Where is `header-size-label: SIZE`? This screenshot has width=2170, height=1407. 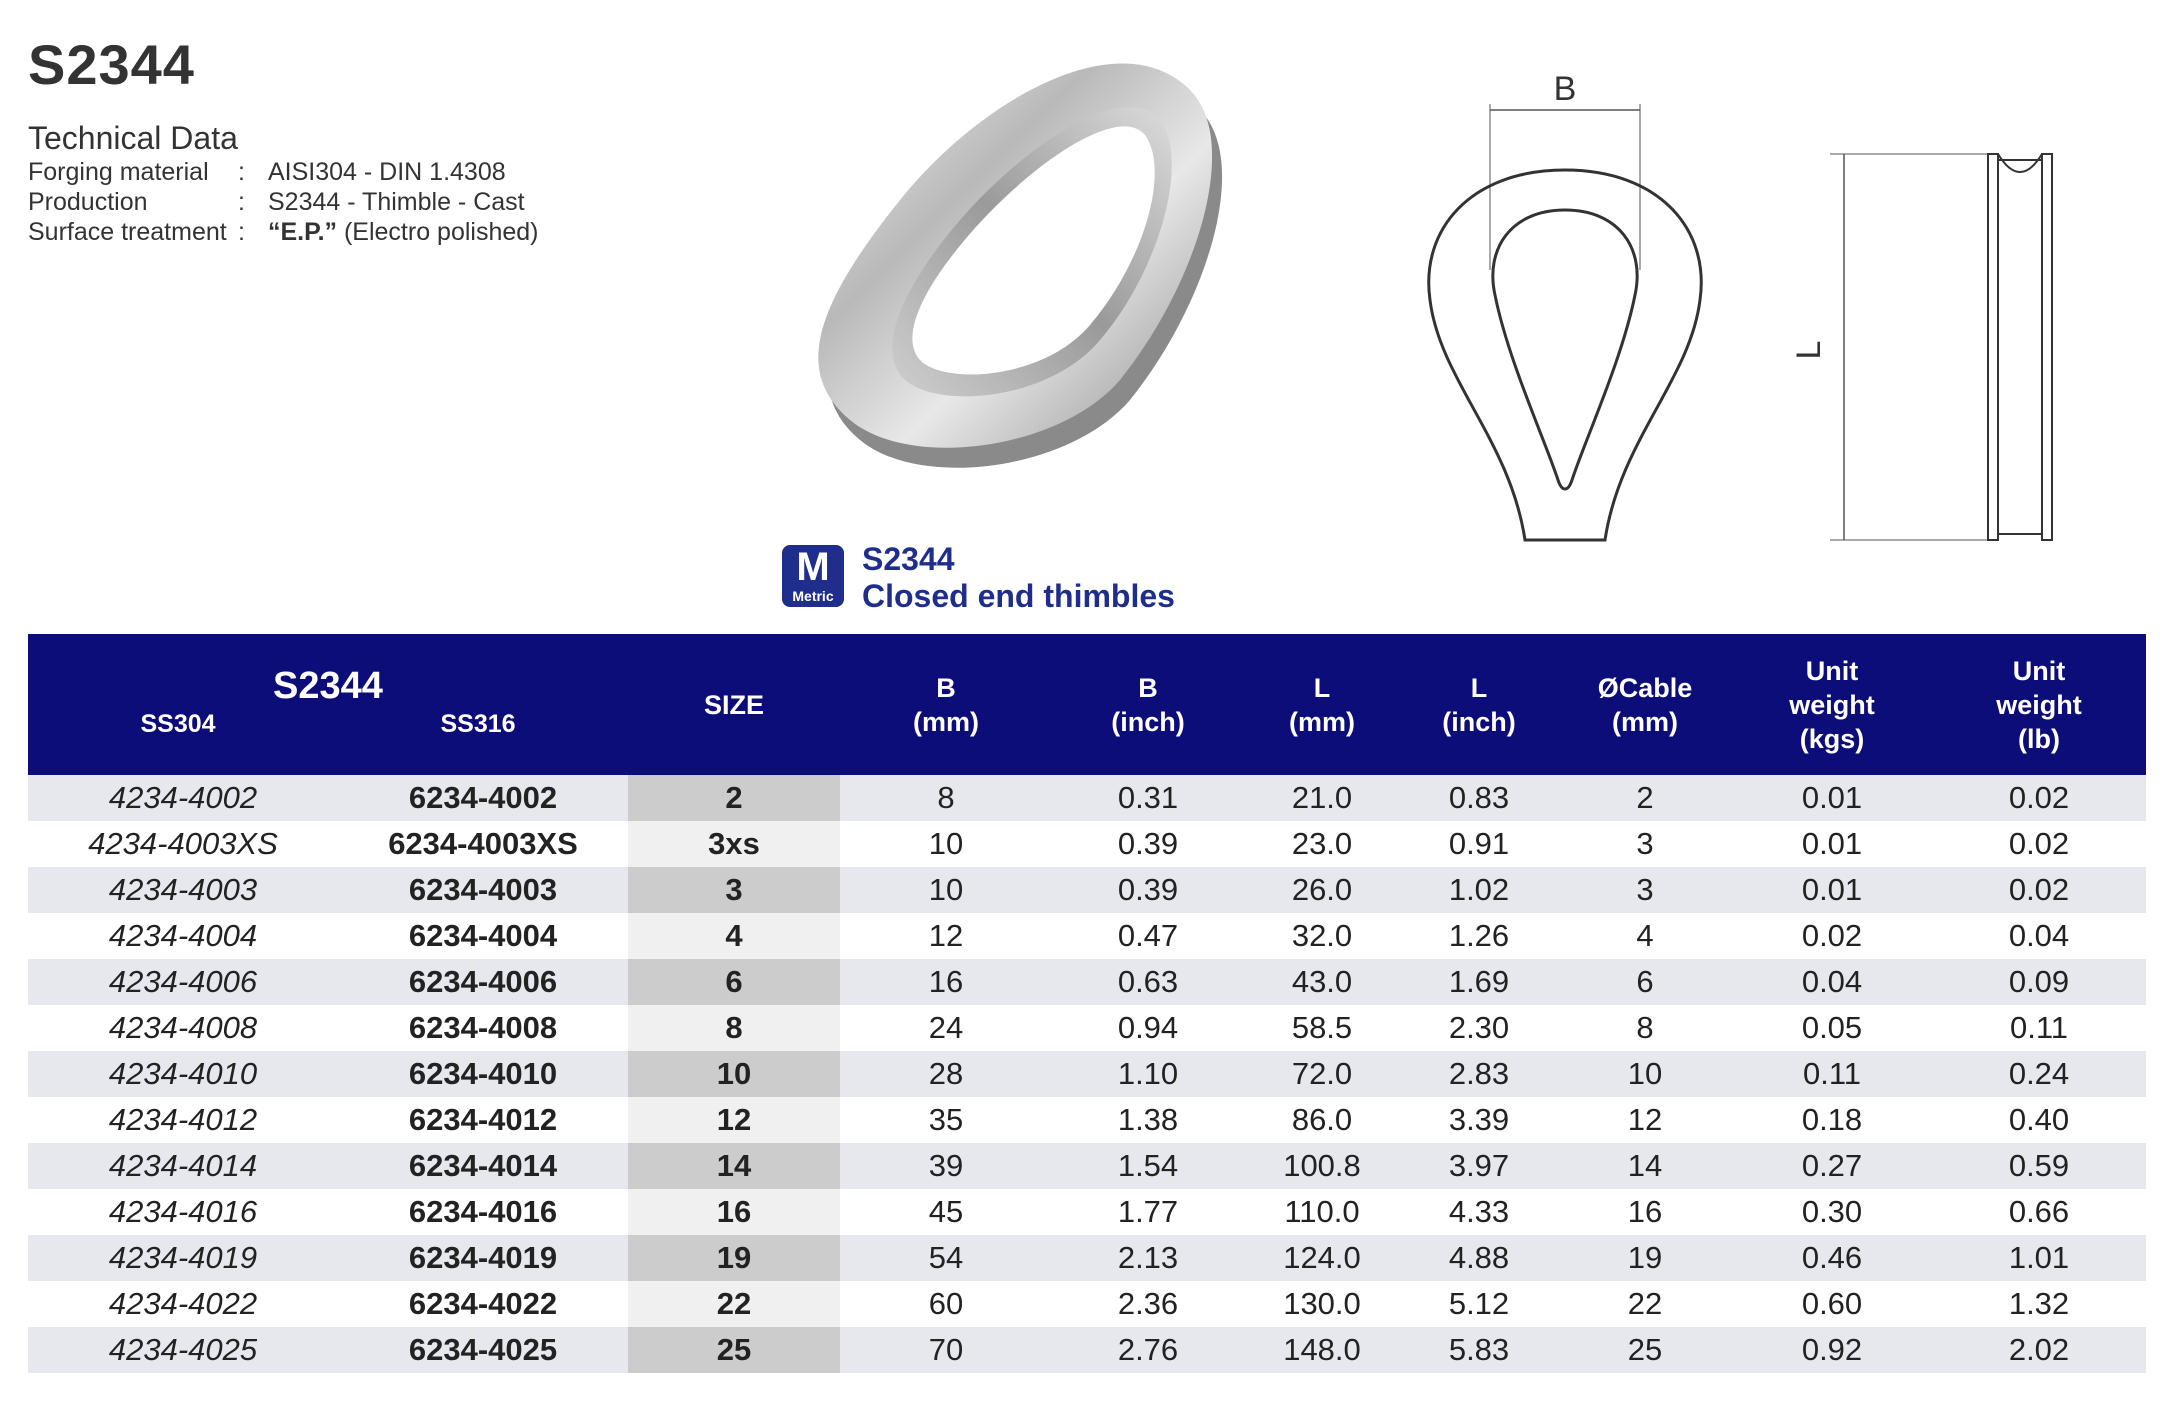 header-size-label: SIZE is located at coordinates (733, 704).